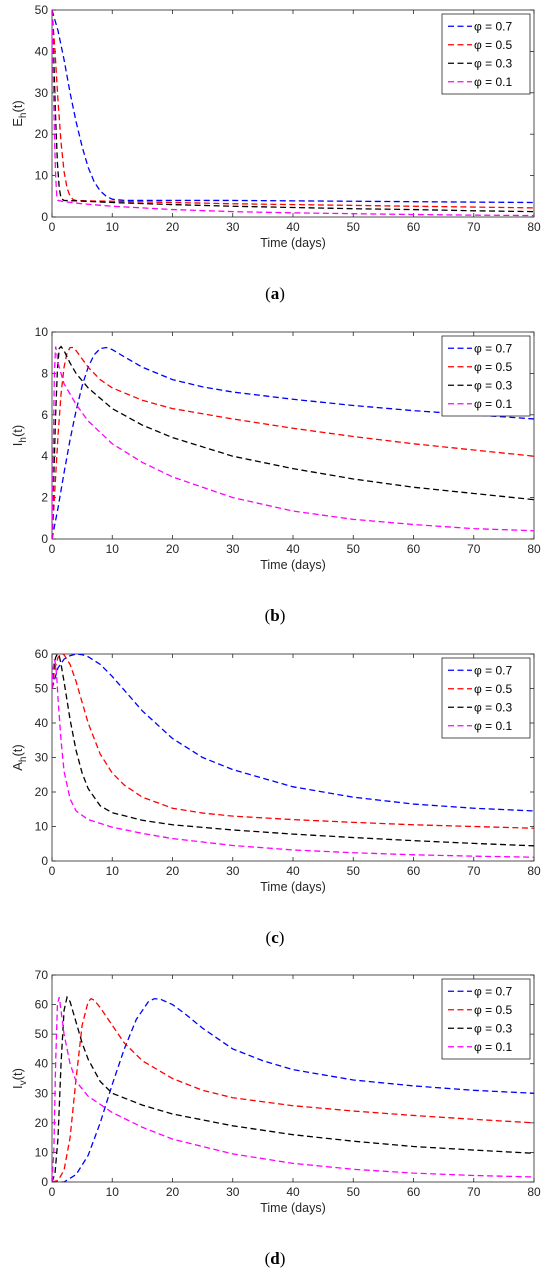  Describe the element at coordinates (42, 1005) in the screenshot. I see `y-tick-label: 60` at that location.